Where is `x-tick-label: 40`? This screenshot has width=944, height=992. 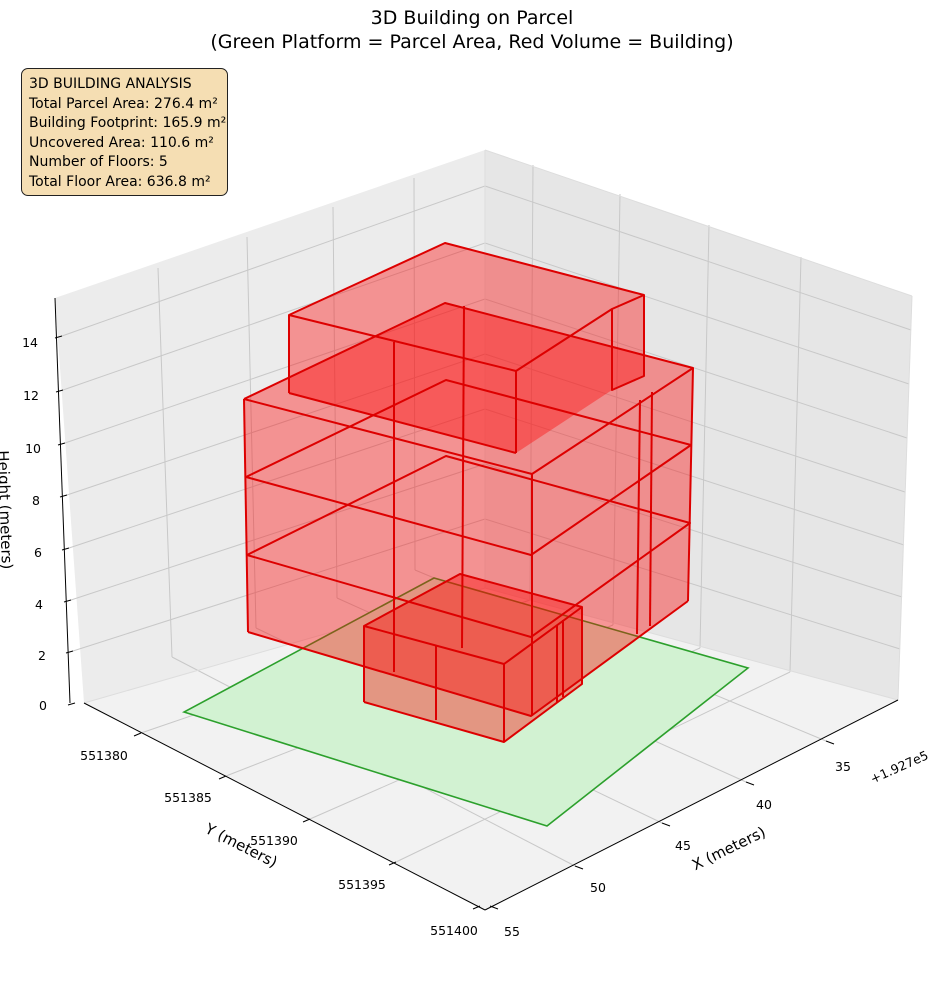
x-tick-label: 40 is located at coordinates (764, 804).